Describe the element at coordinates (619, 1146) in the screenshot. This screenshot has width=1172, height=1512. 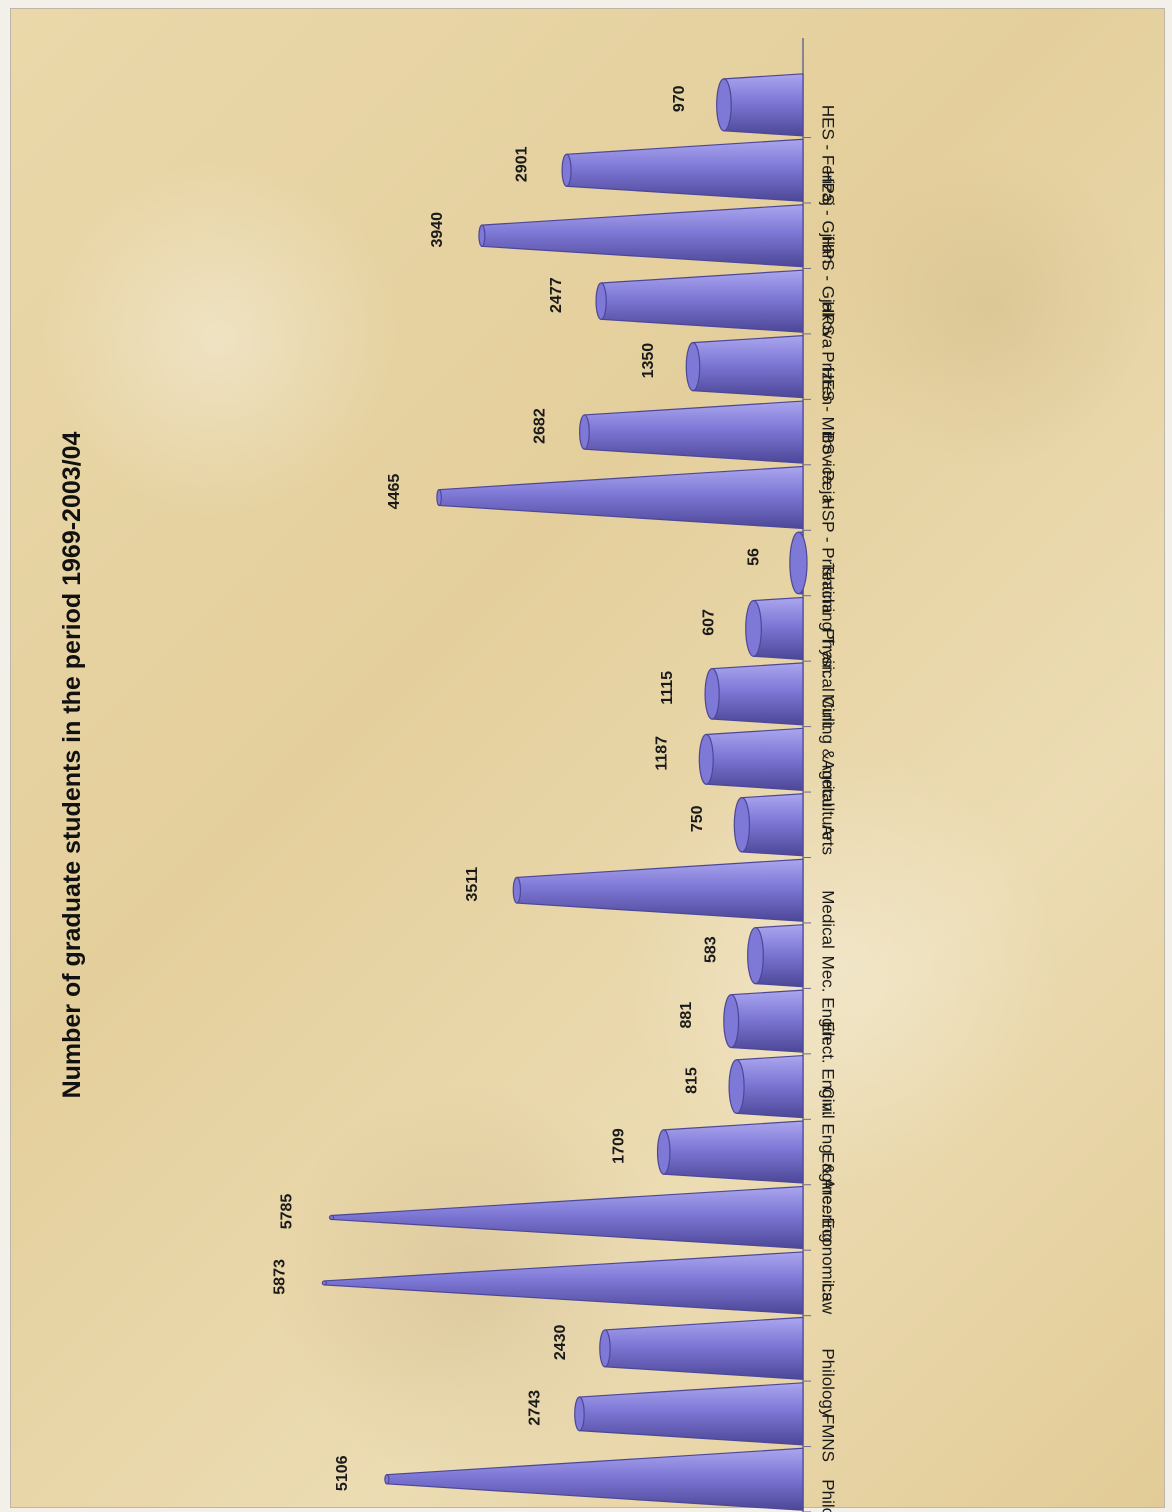
I see `value-label: 1709` at that location.